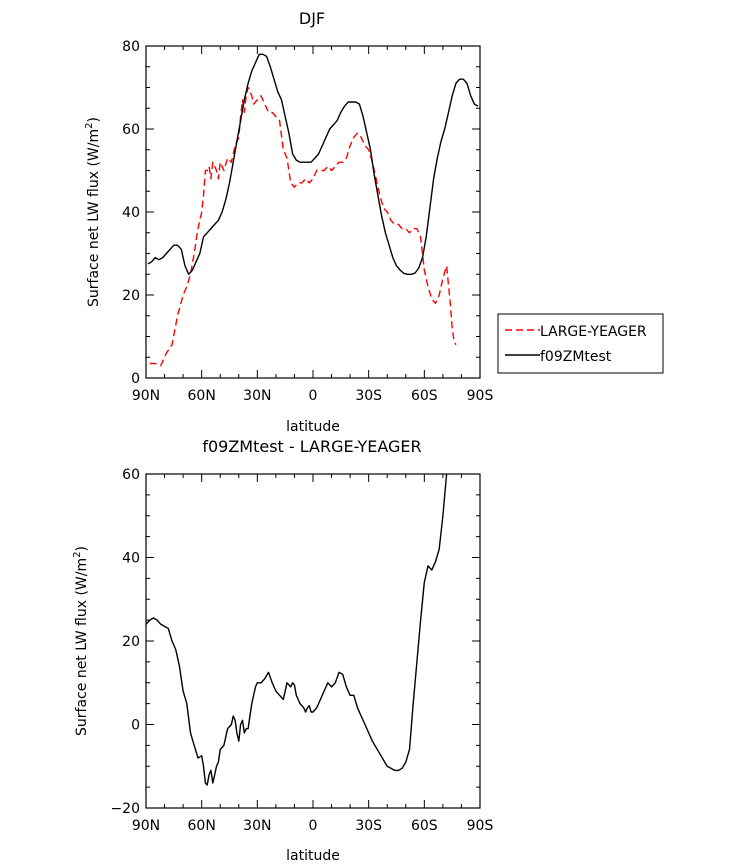 This screenshot has height=866, width=733. Describe the element at coordinates (202, 826) in the screenshot. I see `bottom-xtick-label: 60N` at that location.